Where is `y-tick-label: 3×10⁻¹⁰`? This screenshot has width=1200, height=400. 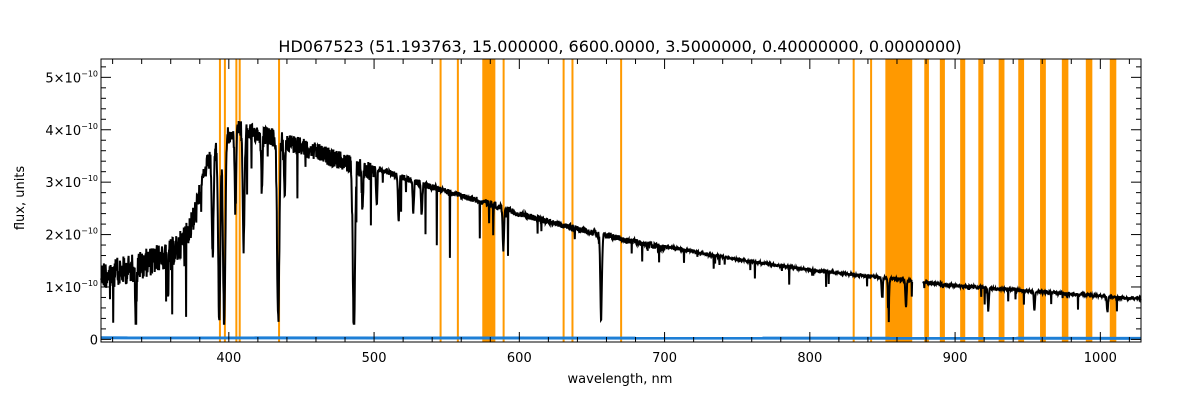
y-tick-label: 3×10⁻¹⁰ is located at coordinates (71, 182).